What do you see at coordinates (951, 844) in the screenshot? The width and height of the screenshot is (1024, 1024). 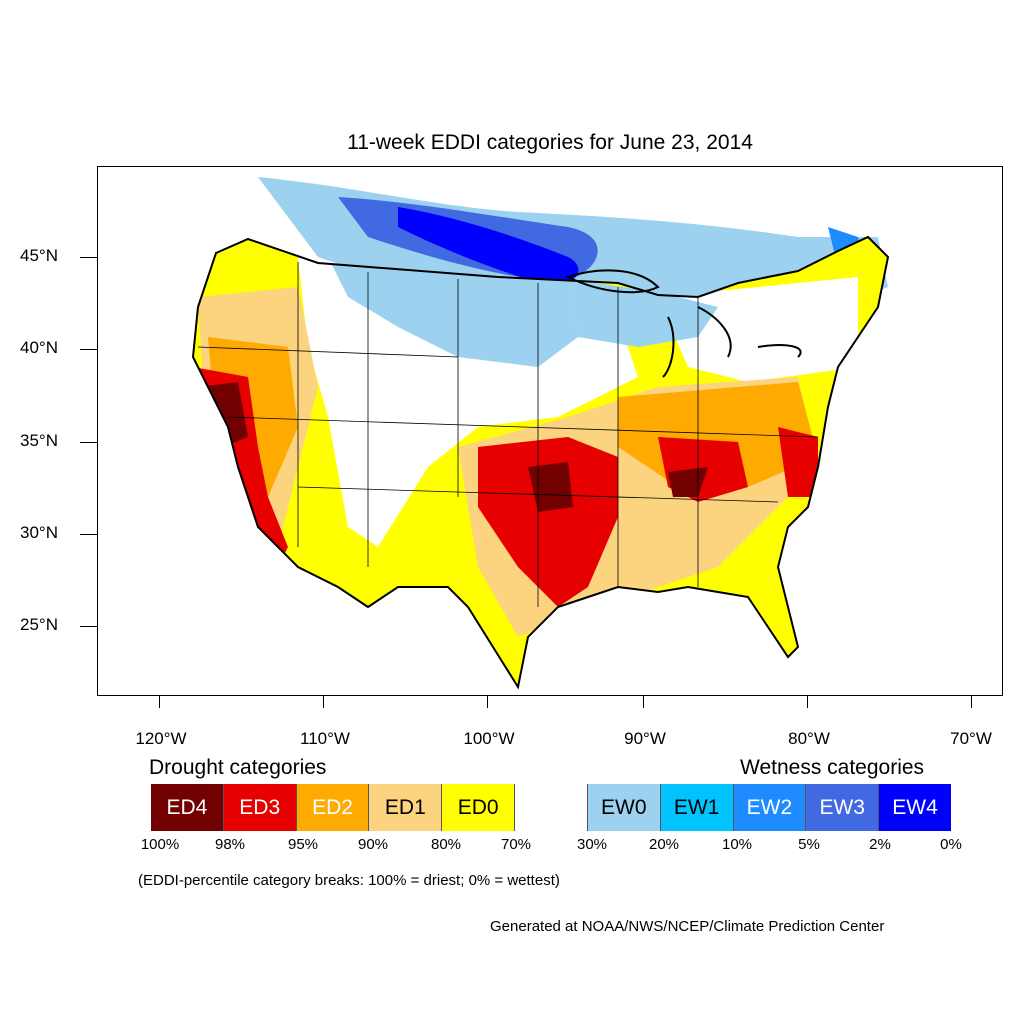 I see `pct-0: 0%` at bounding box center [951, 844].